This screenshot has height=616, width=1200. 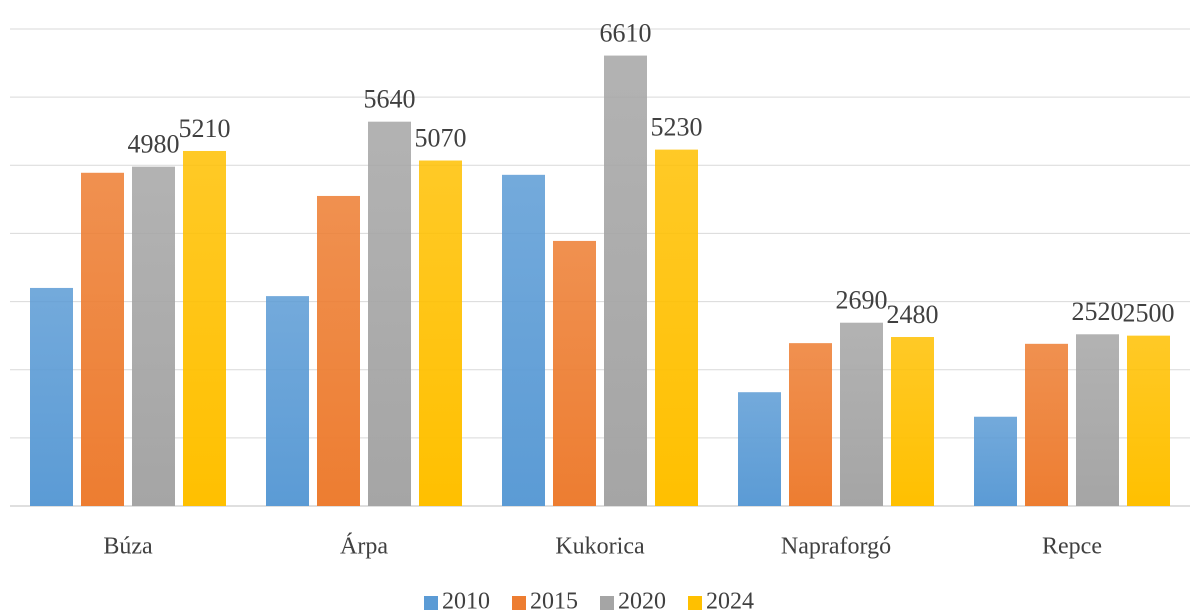 What do you see at coordinates (364, 547) in the screenshot?
I see `x-tick-label: Árpa` at bounding box center [364, 547].